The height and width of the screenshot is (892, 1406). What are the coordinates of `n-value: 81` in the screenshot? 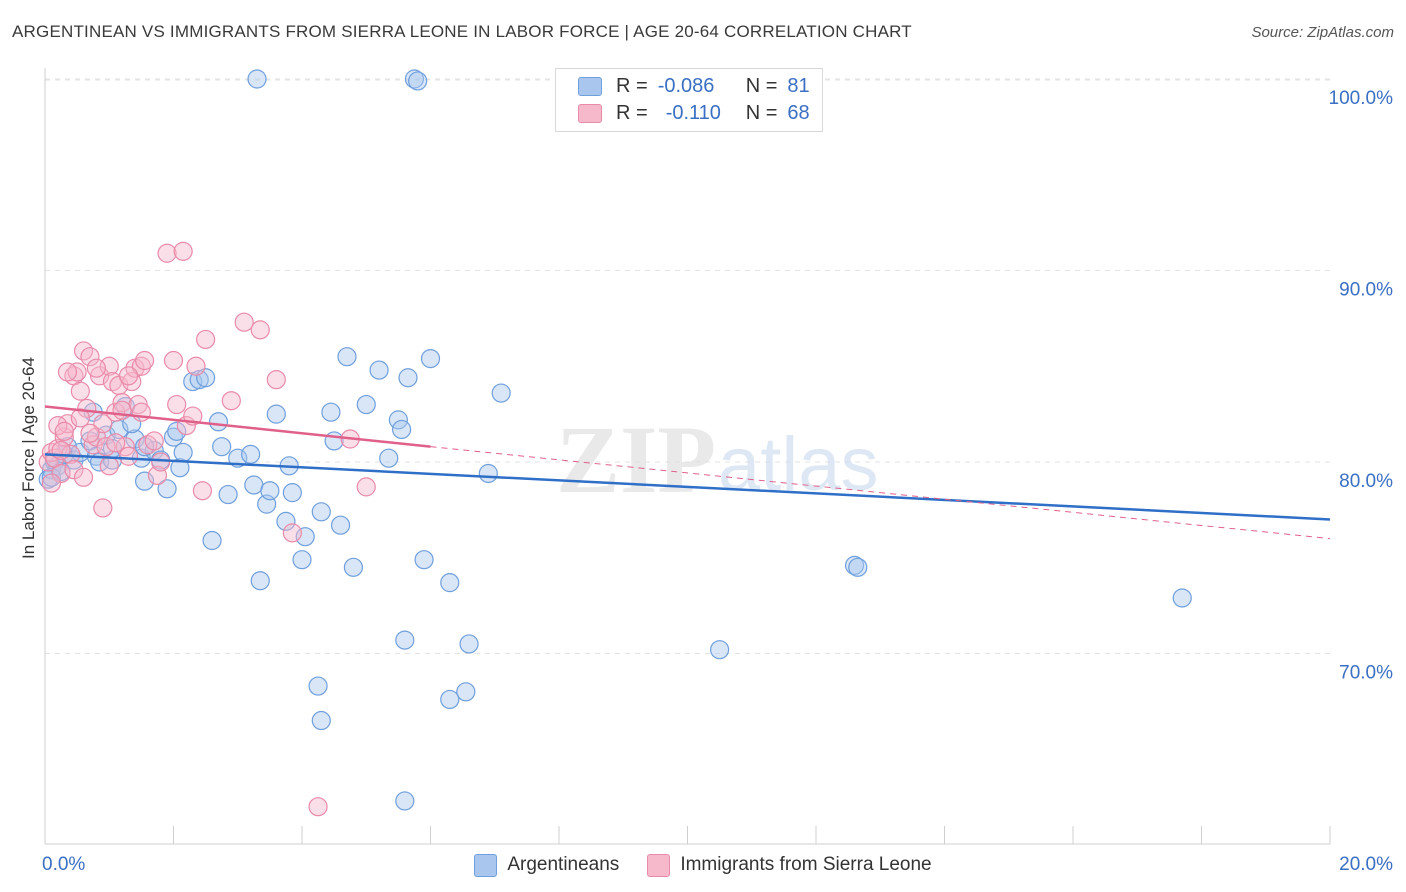 It's located at (798, 85).